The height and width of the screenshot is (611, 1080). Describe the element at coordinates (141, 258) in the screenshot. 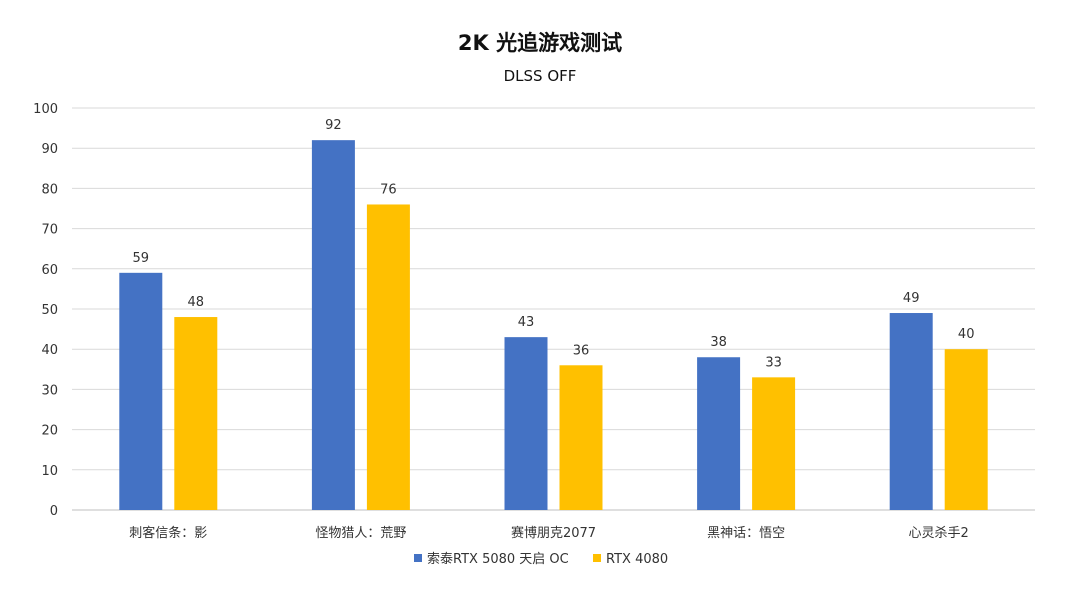

I see `data-label: 59` at that location.